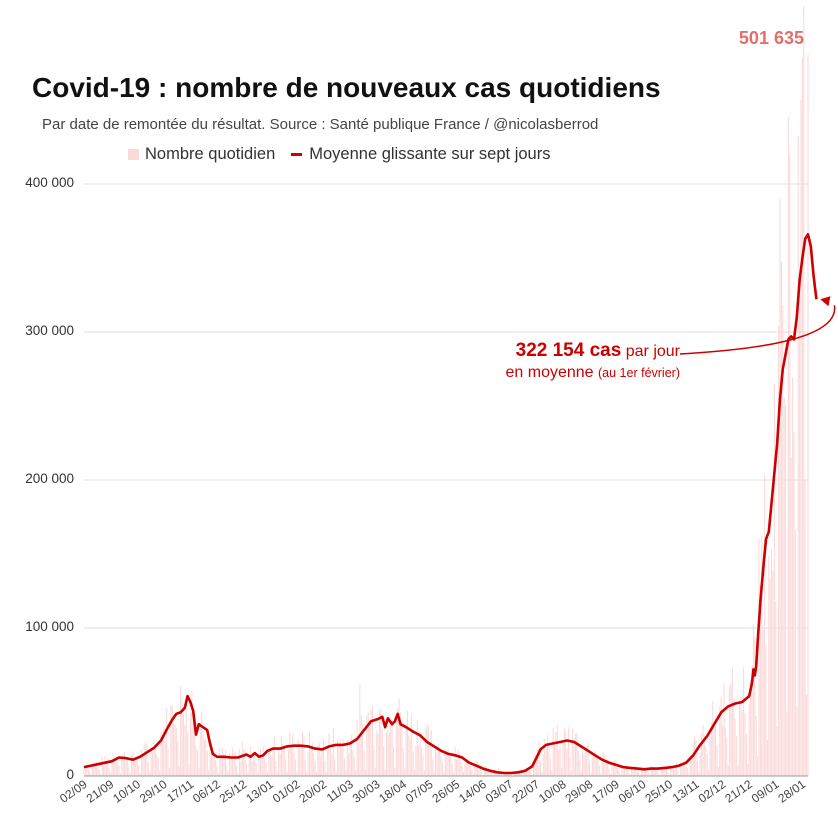 This screenshot has width=838, height=822. What do you see at coordinates (233, 791) in the screenshot?
I see `x-tick-label: 25/12` at bounding box center [233, 791].